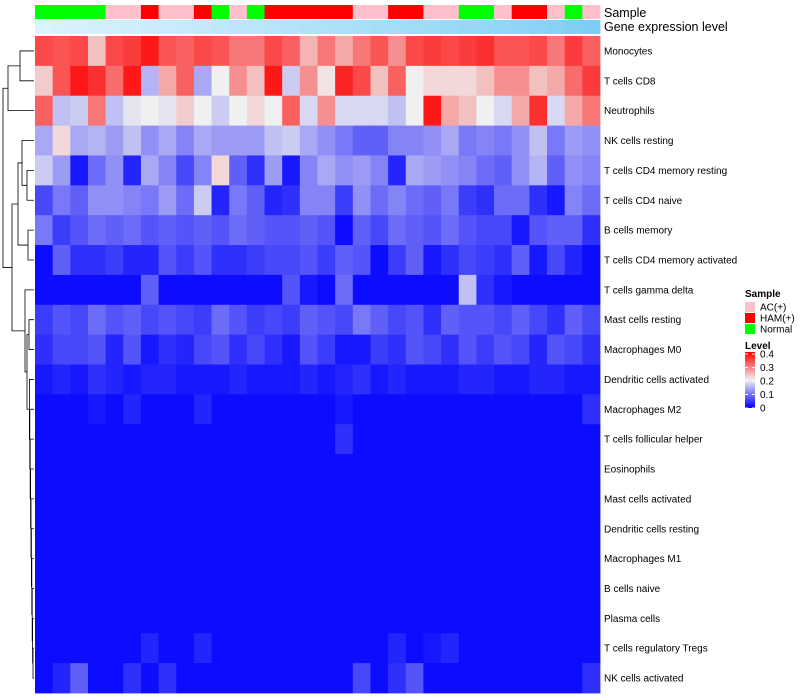 Image resolution: width=800 pixels, height=700 pixels. Describe the element at coordinates (79, 12) in the screenshot. I see `sample-cell` at that location.